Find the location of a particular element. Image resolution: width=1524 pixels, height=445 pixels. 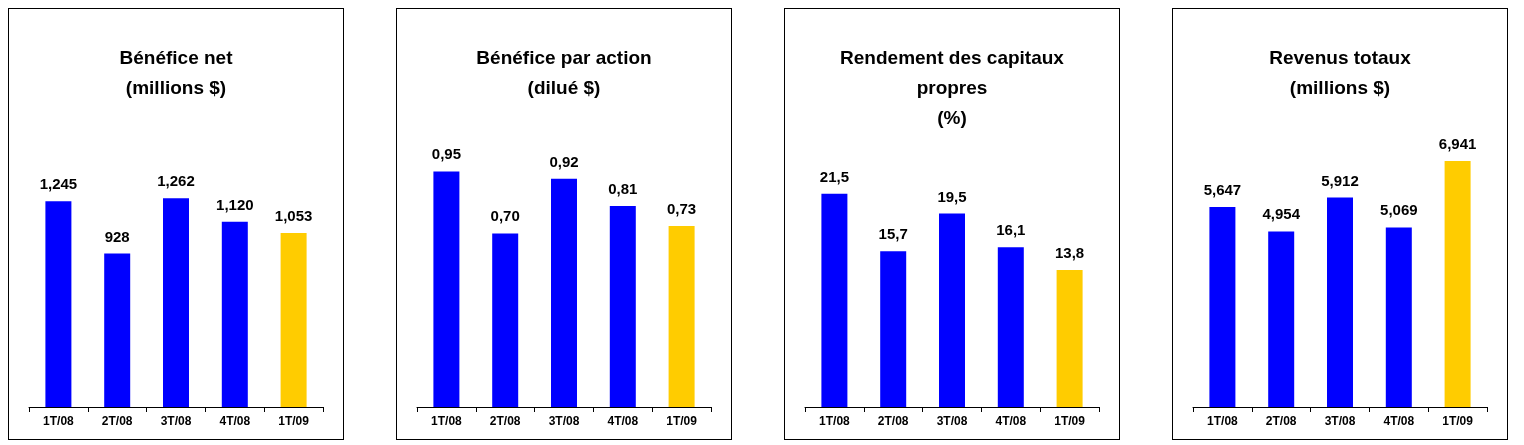

data-label: 0,92 is located at coordinates (564, 161).